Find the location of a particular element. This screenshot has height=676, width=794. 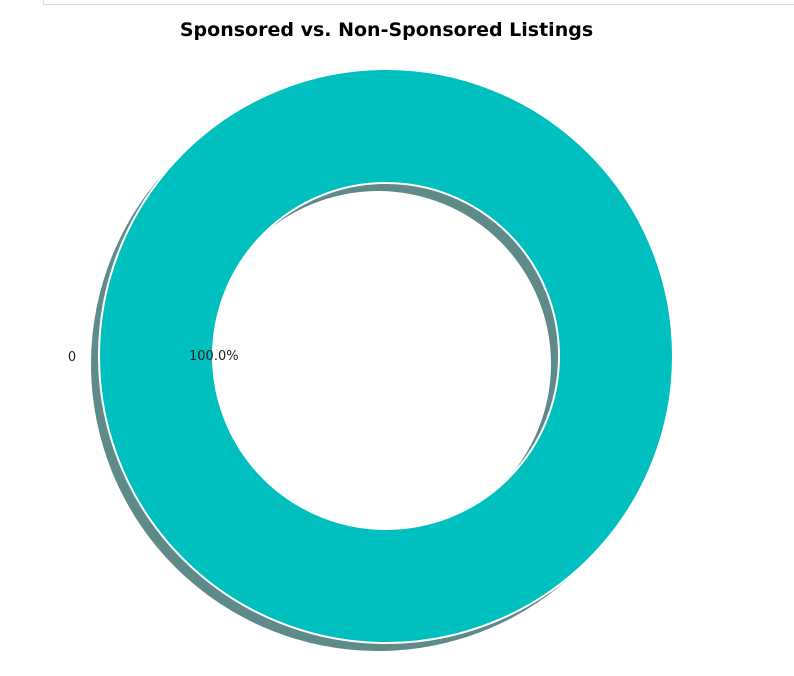

donut-labels: 0 100.0% is located at coordinates (153, 357).